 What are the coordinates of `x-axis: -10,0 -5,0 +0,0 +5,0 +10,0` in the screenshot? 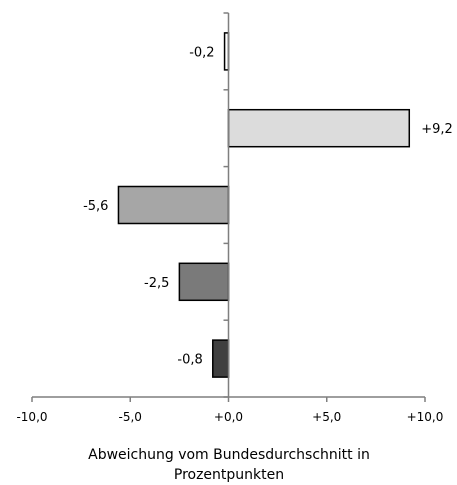 It's located at (230, 410).